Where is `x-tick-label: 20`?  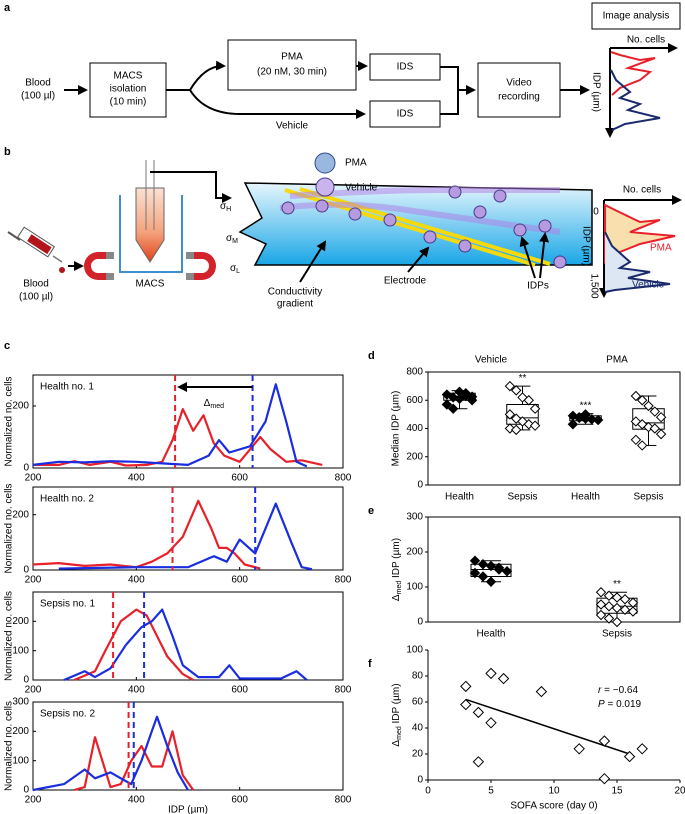 x-tick-label: 20 is located at coordinates (679, 791).